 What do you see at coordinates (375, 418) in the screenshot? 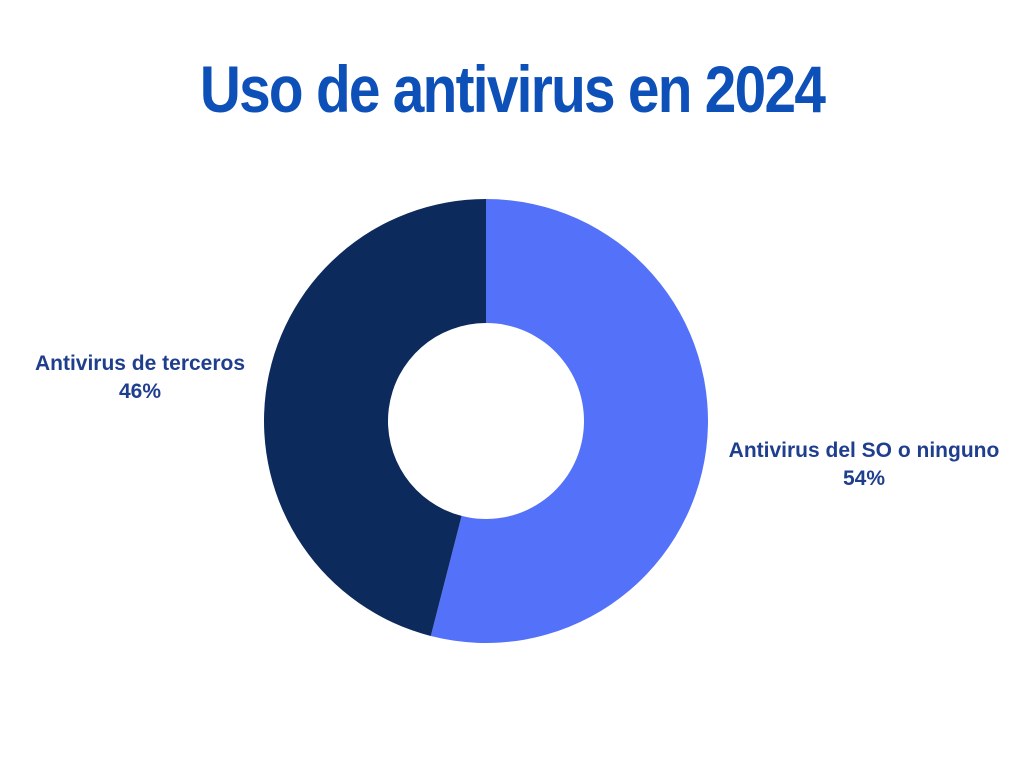
I see `donut-slice` at bounding box center [375, 418].